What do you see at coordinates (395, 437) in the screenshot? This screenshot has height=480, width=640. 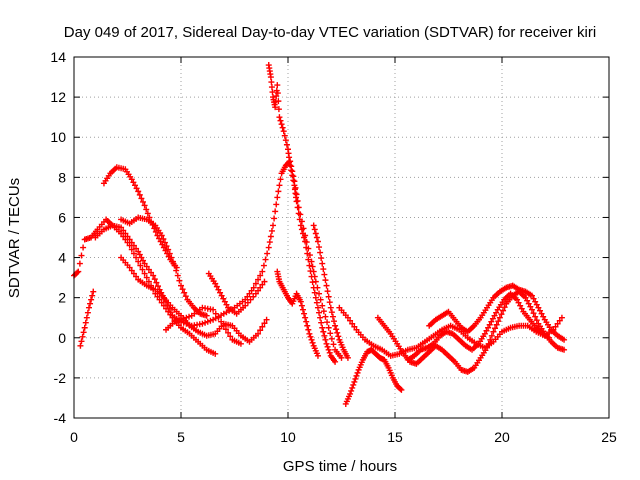 I see `x-tick-label: 15` at bounding box center [395, 437].